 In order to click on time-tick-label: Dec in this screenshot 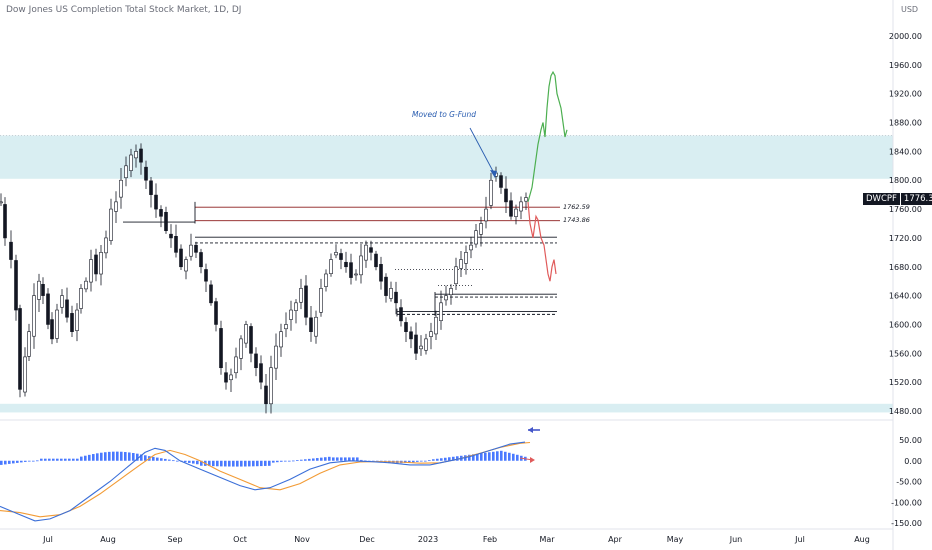, I will do `click(366, 539)`.